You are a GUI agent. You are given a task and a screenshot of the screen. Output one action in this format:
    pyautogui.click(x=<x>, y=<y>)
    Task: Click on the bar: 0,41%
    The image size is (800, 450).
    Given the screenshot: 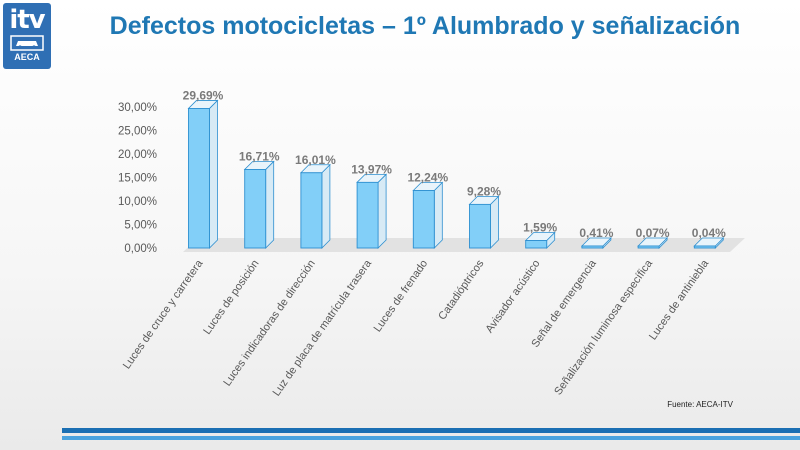 What is the action you would take?
    pyautogui.click(x=596, y=237)
    